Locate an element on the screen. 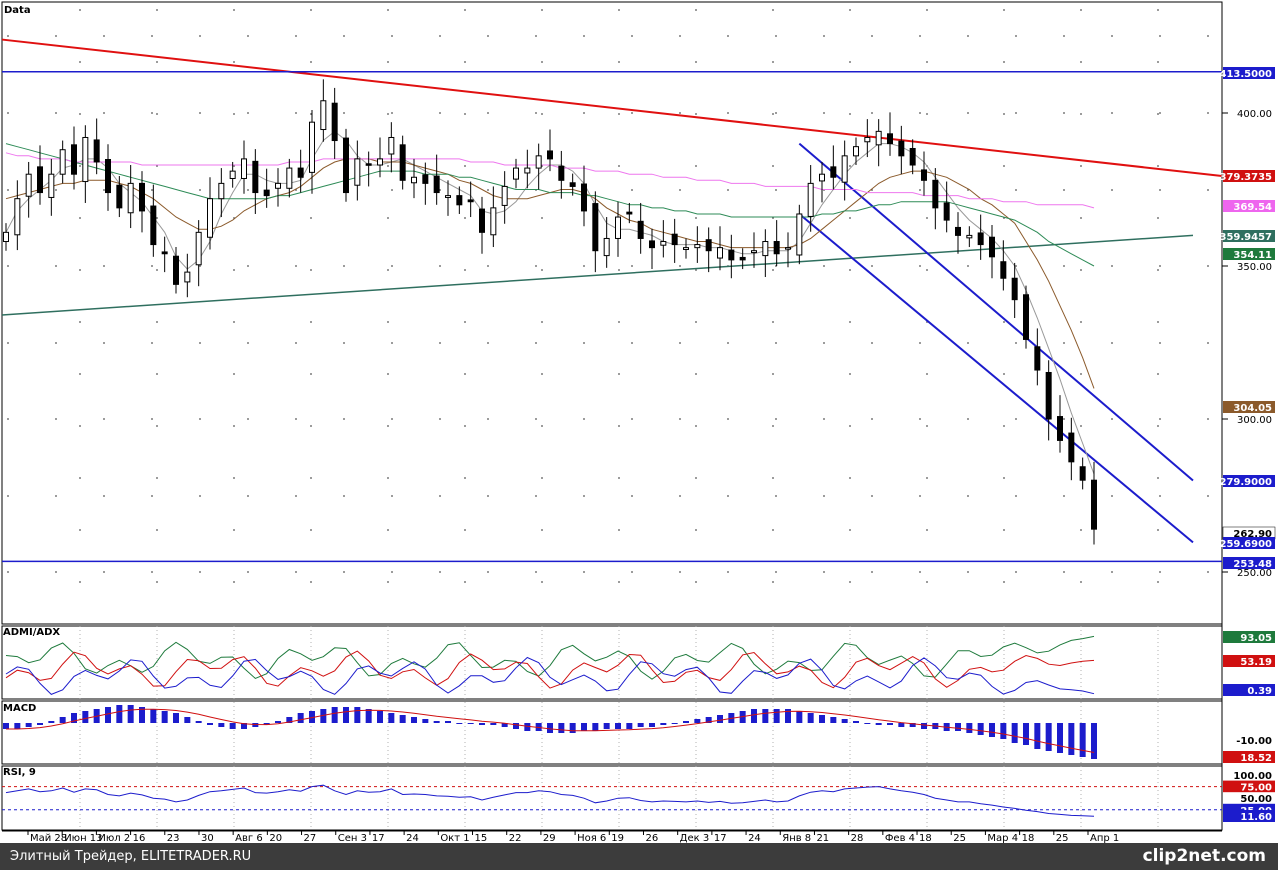 This screenshot has height=870, width=1278. price-tick-label: 400.00 is located at coordinates (1254, 114).